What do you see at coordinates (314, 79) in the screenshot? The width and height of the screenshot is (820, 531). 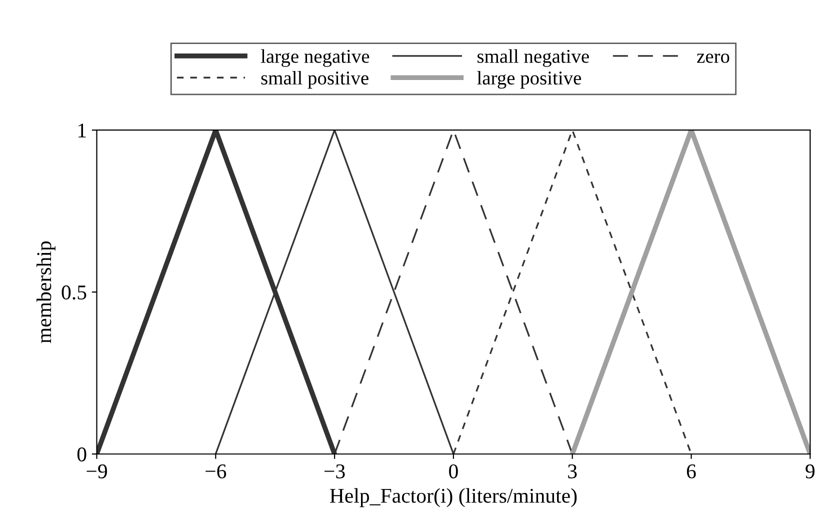 I see `legend-label: small positive` at bounding box center [314, 79].